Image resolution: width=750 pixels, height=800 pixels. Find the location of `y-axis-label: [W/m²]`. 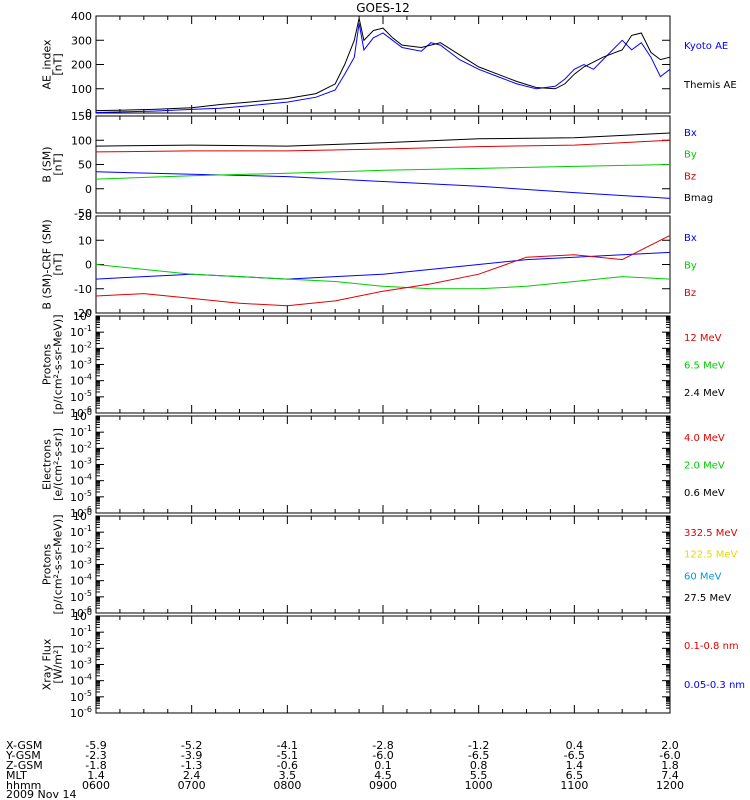

y-axis-label: [W/m²] is located at coordinates (58, 664).